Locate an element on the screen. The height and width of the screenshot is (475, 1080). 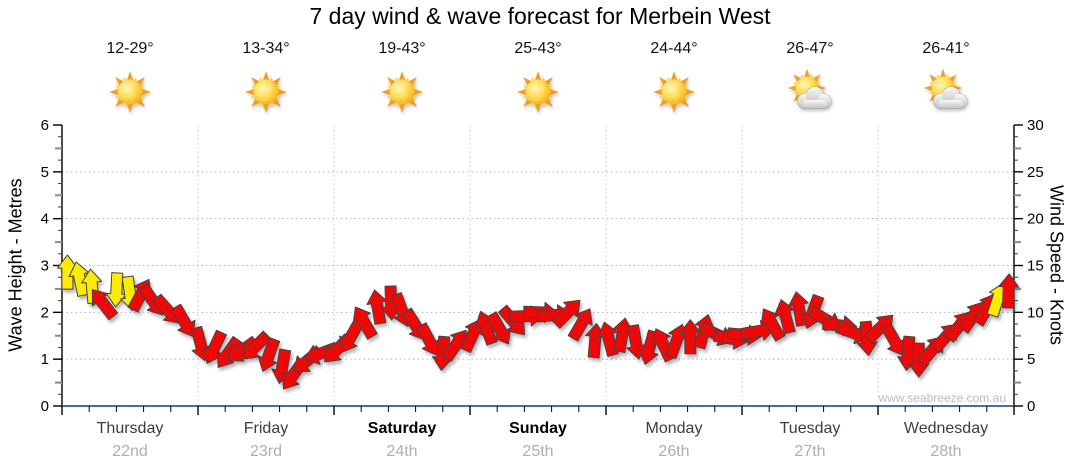
day-name: Monday is located at coordinates (674, 428).